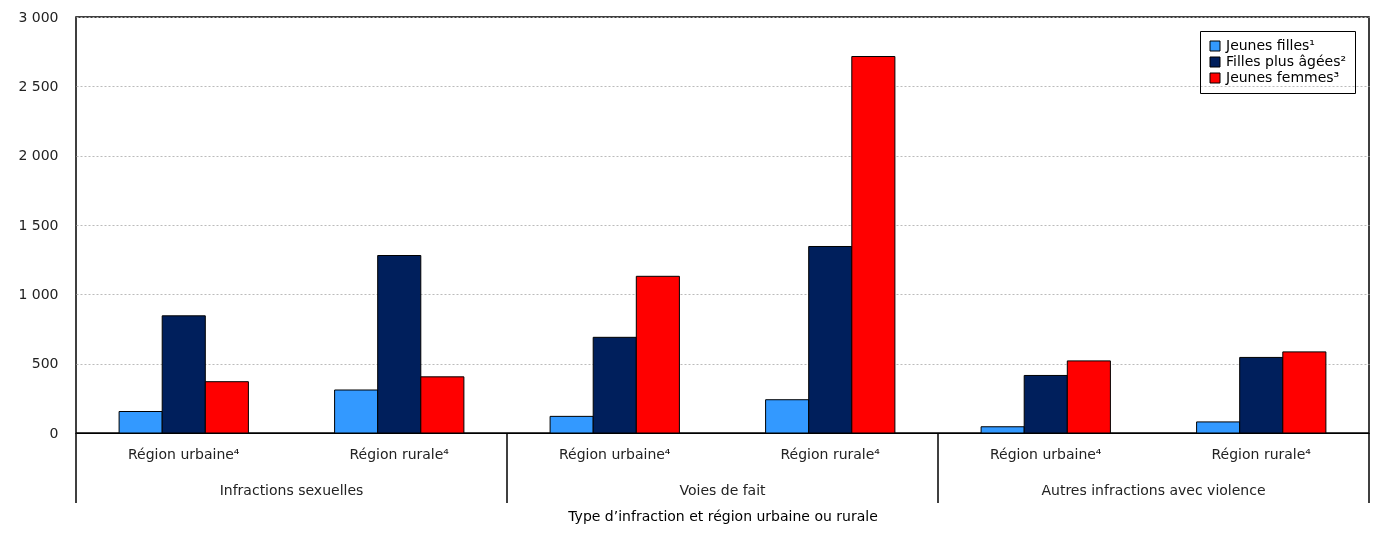  I want to click on y-tick-label: 1 000, so click(38, 293).